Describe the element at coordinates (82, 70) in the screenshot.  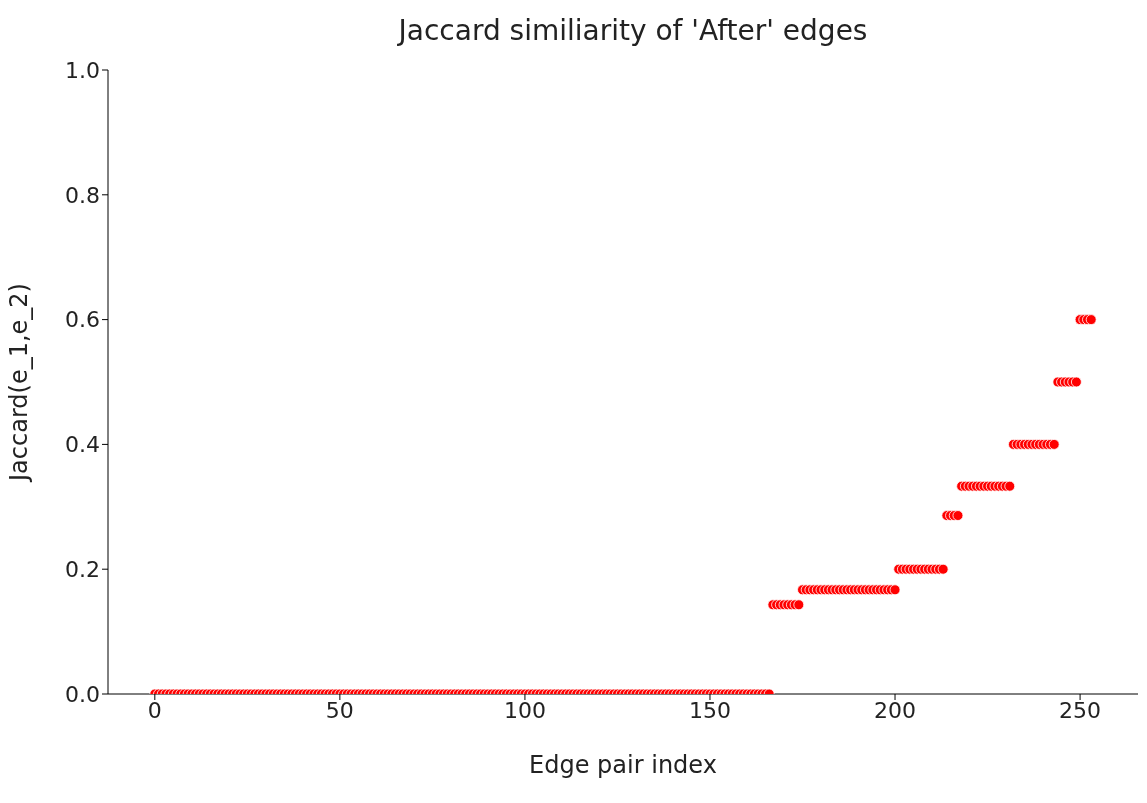
I see `y-tick-label: 1.0` at that location.